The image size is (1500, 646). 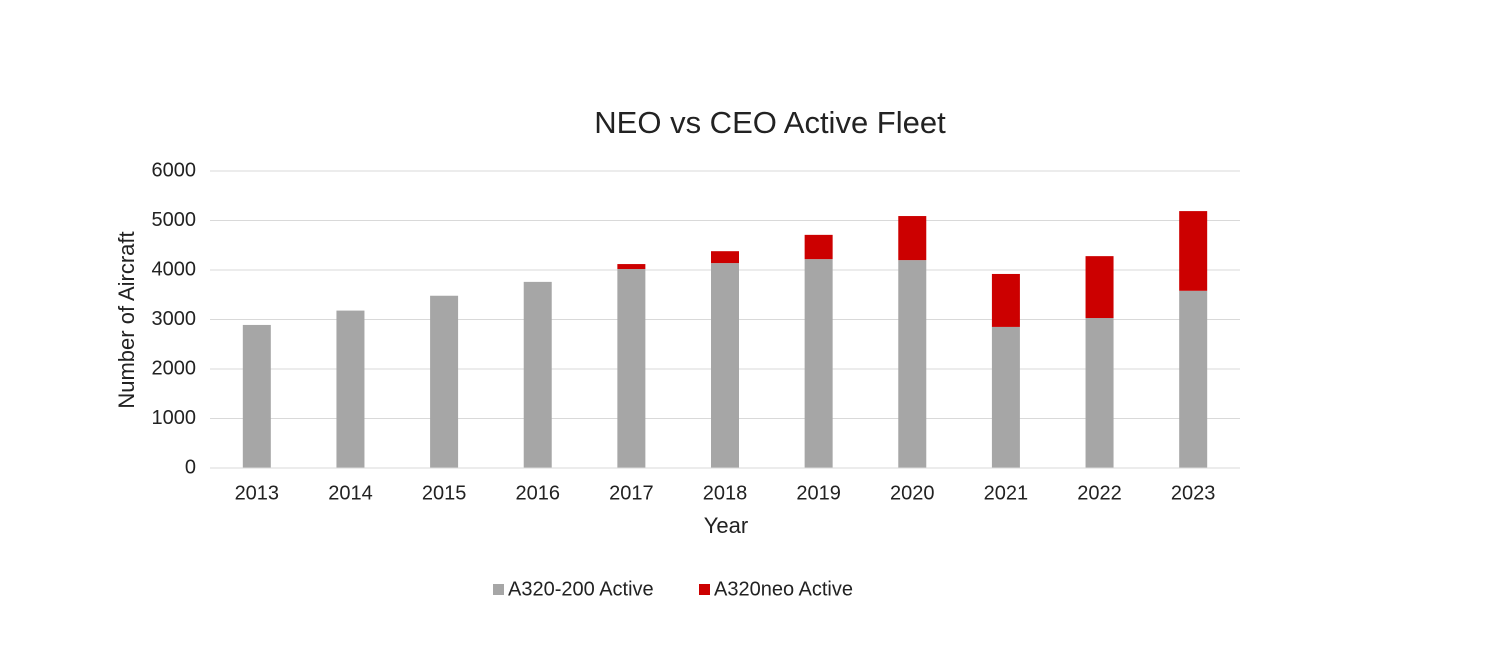 What do you see at coordinates (174, 319) in the screenshot?
I see `y-tick-label: 3000` at bounding box center [174, 319].